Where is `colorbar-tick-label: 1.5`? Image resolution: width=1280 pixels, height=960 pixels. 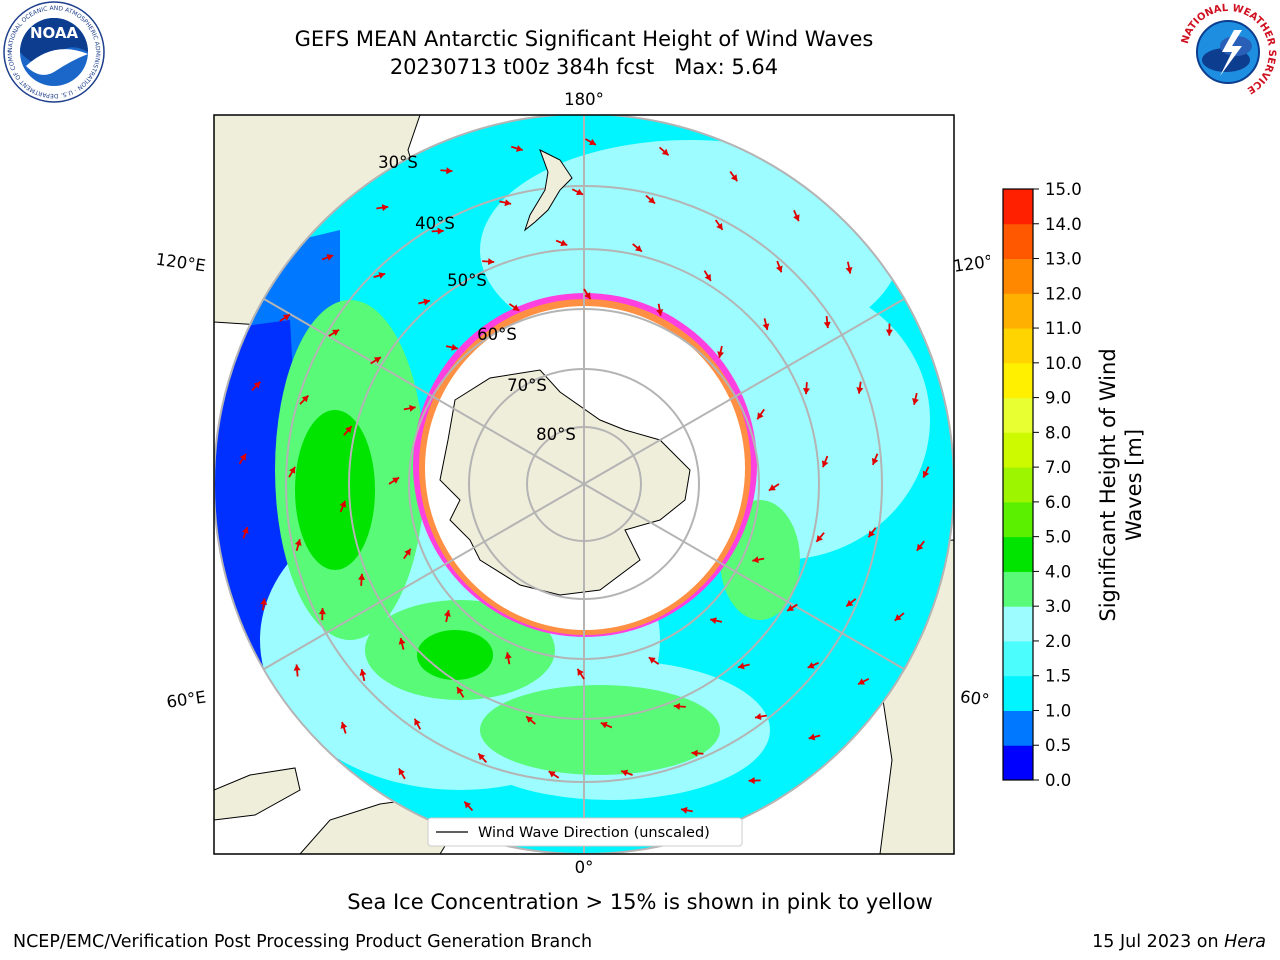 colorbar-tick-label: 1.5 is located at coordinates (1058, 676).